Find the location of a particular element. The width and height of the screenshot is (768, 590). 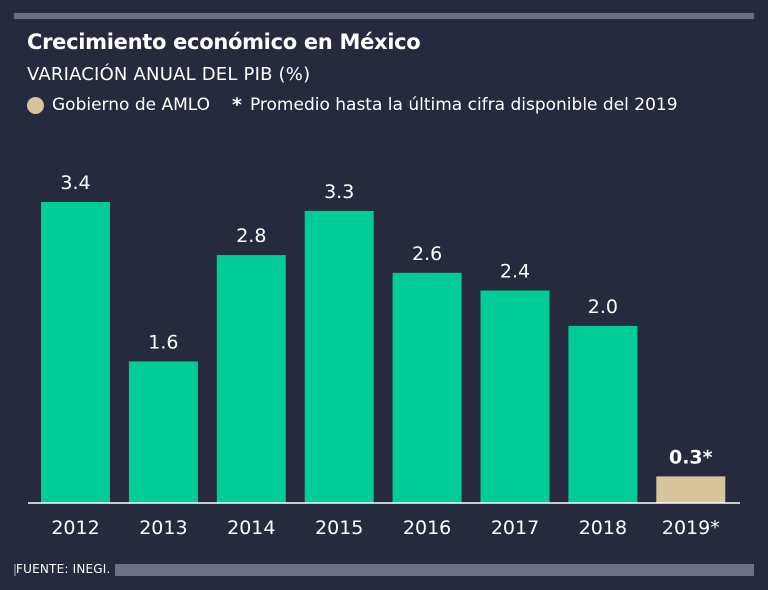

tick-label-2018: 2018 is located at coordinates (603, 528).